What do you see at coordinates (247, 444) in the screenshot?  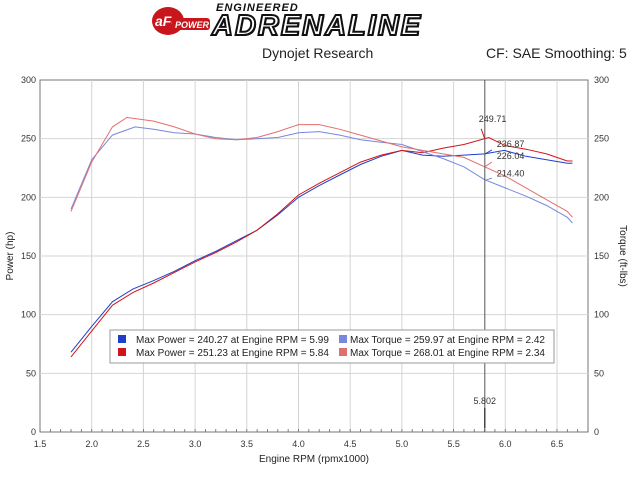 I see `x-tick-label: 3.5` at bounding box center [247, 444].